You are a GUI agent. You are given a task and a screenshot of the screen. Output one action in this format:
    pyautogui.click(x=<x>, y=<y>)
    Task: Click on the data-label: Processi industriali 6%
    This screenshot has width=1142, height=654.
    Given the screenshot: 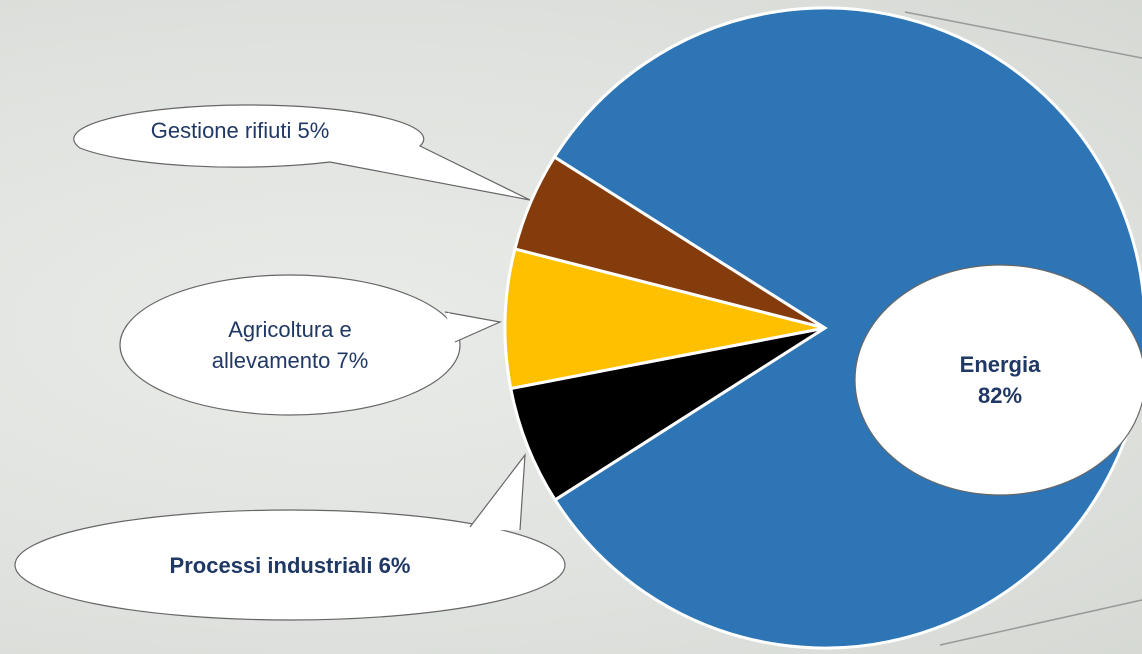 What is the action you would take?
    pyautogui.click(x=290, y=565)
    